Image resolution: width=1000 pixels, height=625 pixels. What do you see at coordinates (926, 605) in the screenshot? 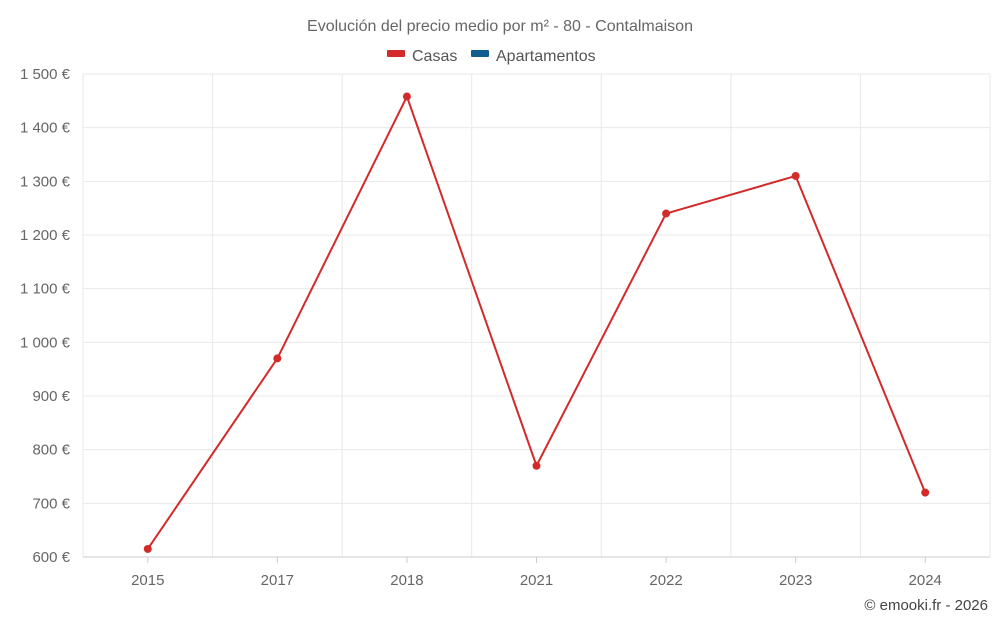
I see `credit-text: © emooki.fr - 2026` at bounding box center [926, 605].